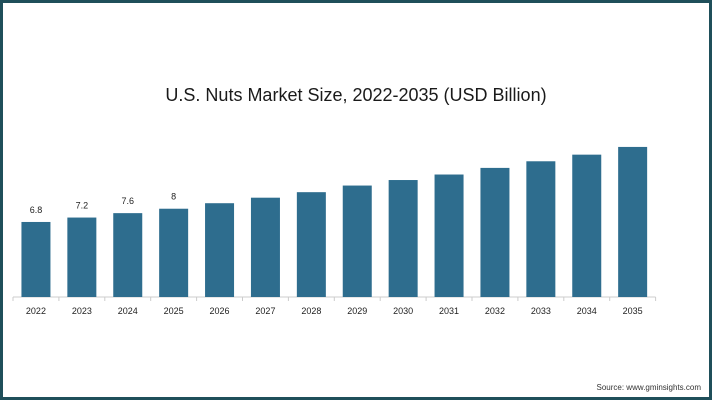  What do you see at coordinates (587, 225) in the screenshot?
I see `bar-2034` at bounding box center [587, 225].